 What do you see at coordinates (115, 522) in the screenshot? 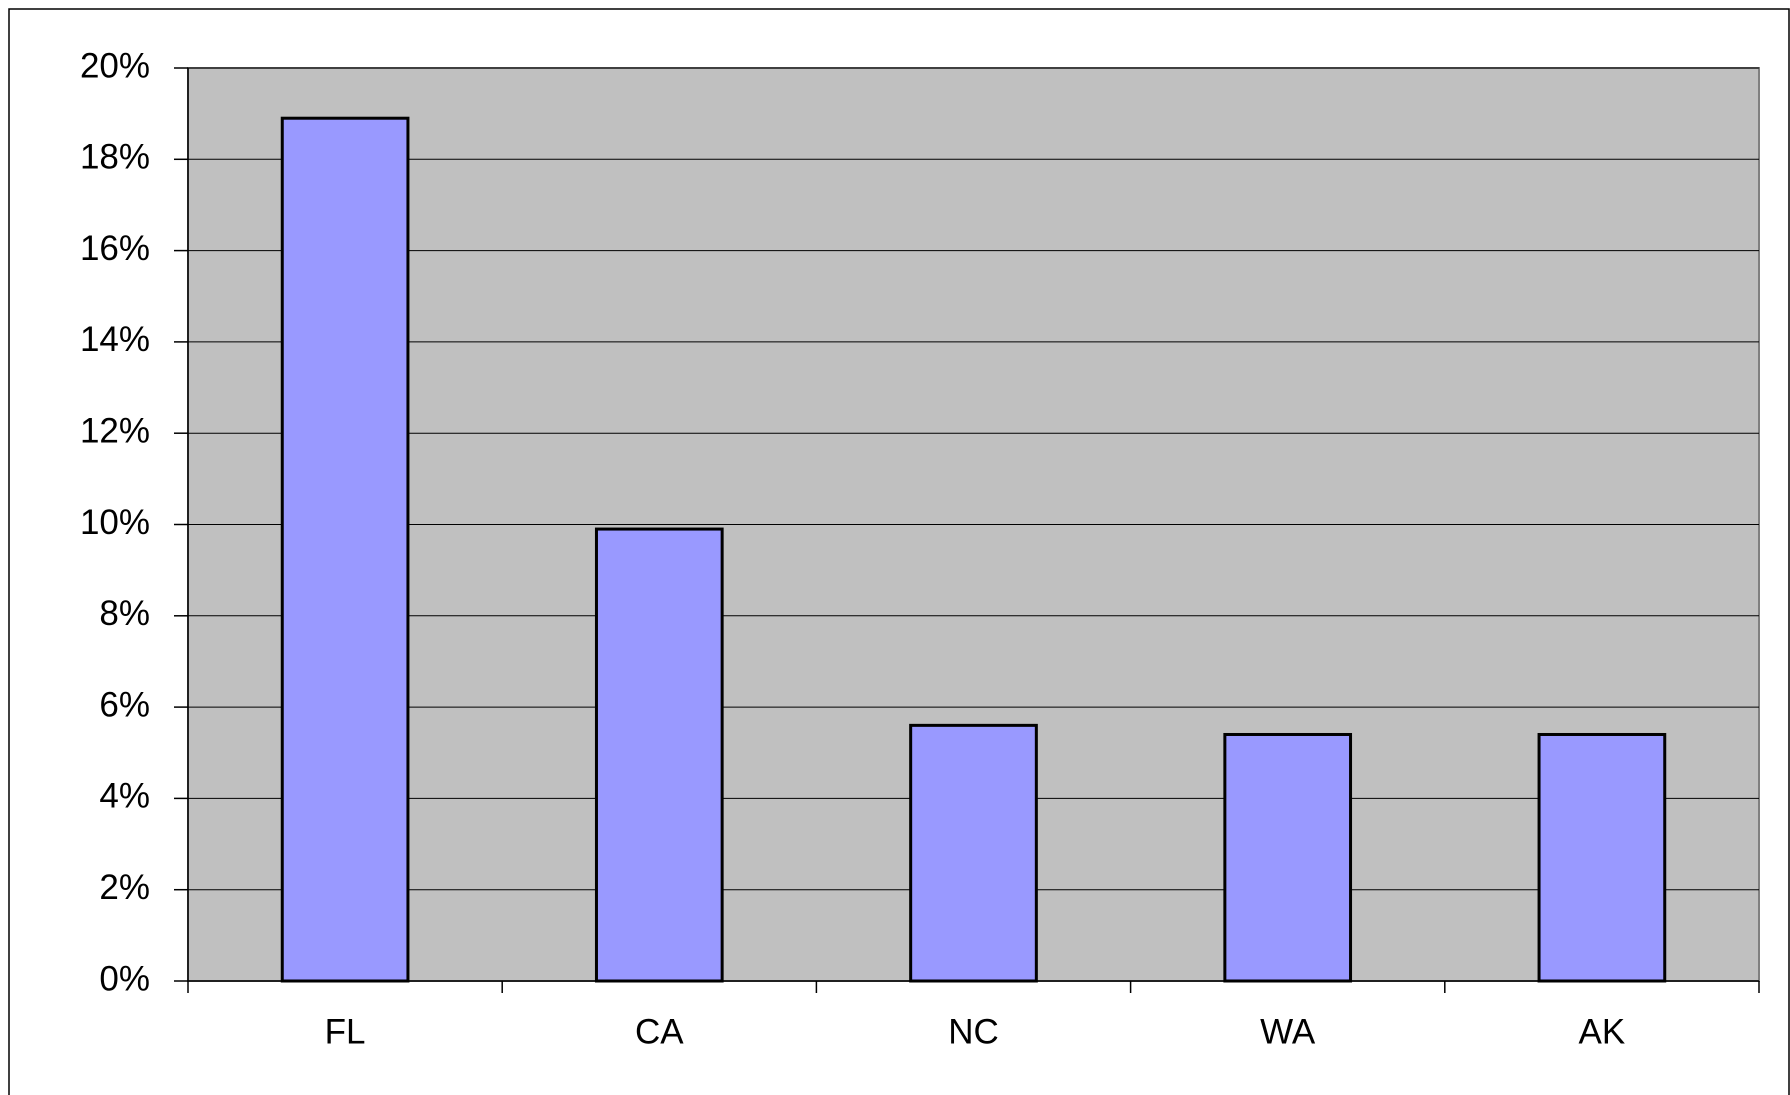
I see `y-tick-label: 10%` at bounding box center [115, 522].